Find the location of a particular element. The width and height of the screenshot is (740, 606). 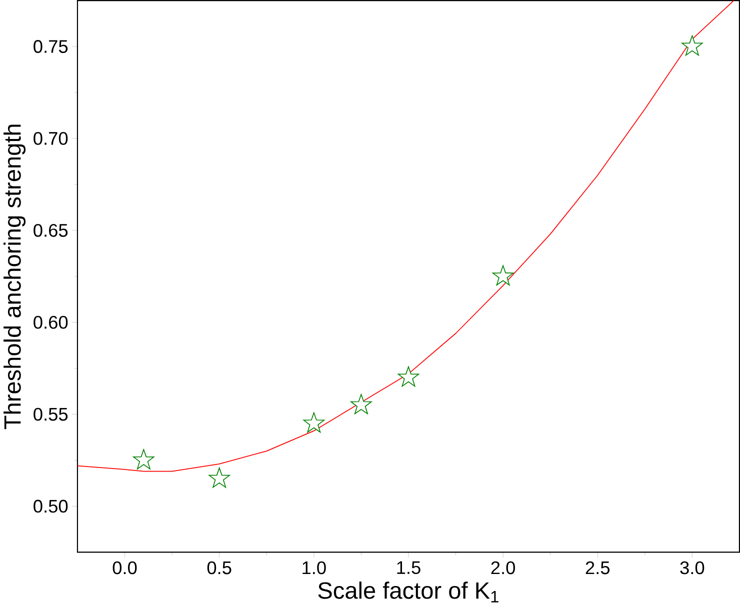

x-tick-label: 0.0 is located at coordinates (124, 567).